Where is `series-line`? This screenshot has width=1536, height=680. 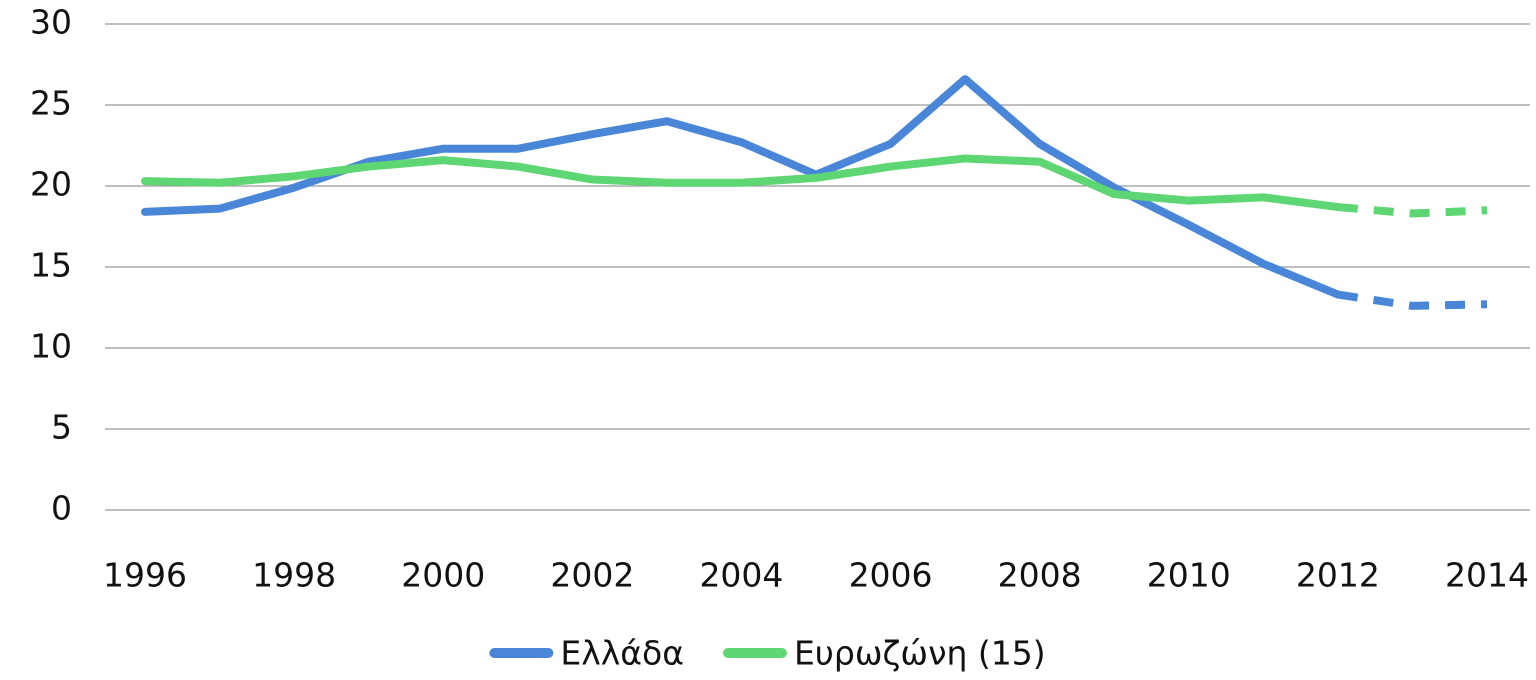 series-line is located at coordinates (741, 183).